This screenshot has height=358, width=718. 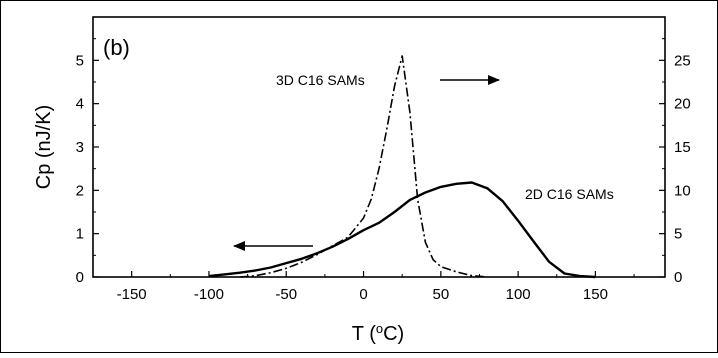 I want to click on series-line-2d, so click(x=402, y=230).